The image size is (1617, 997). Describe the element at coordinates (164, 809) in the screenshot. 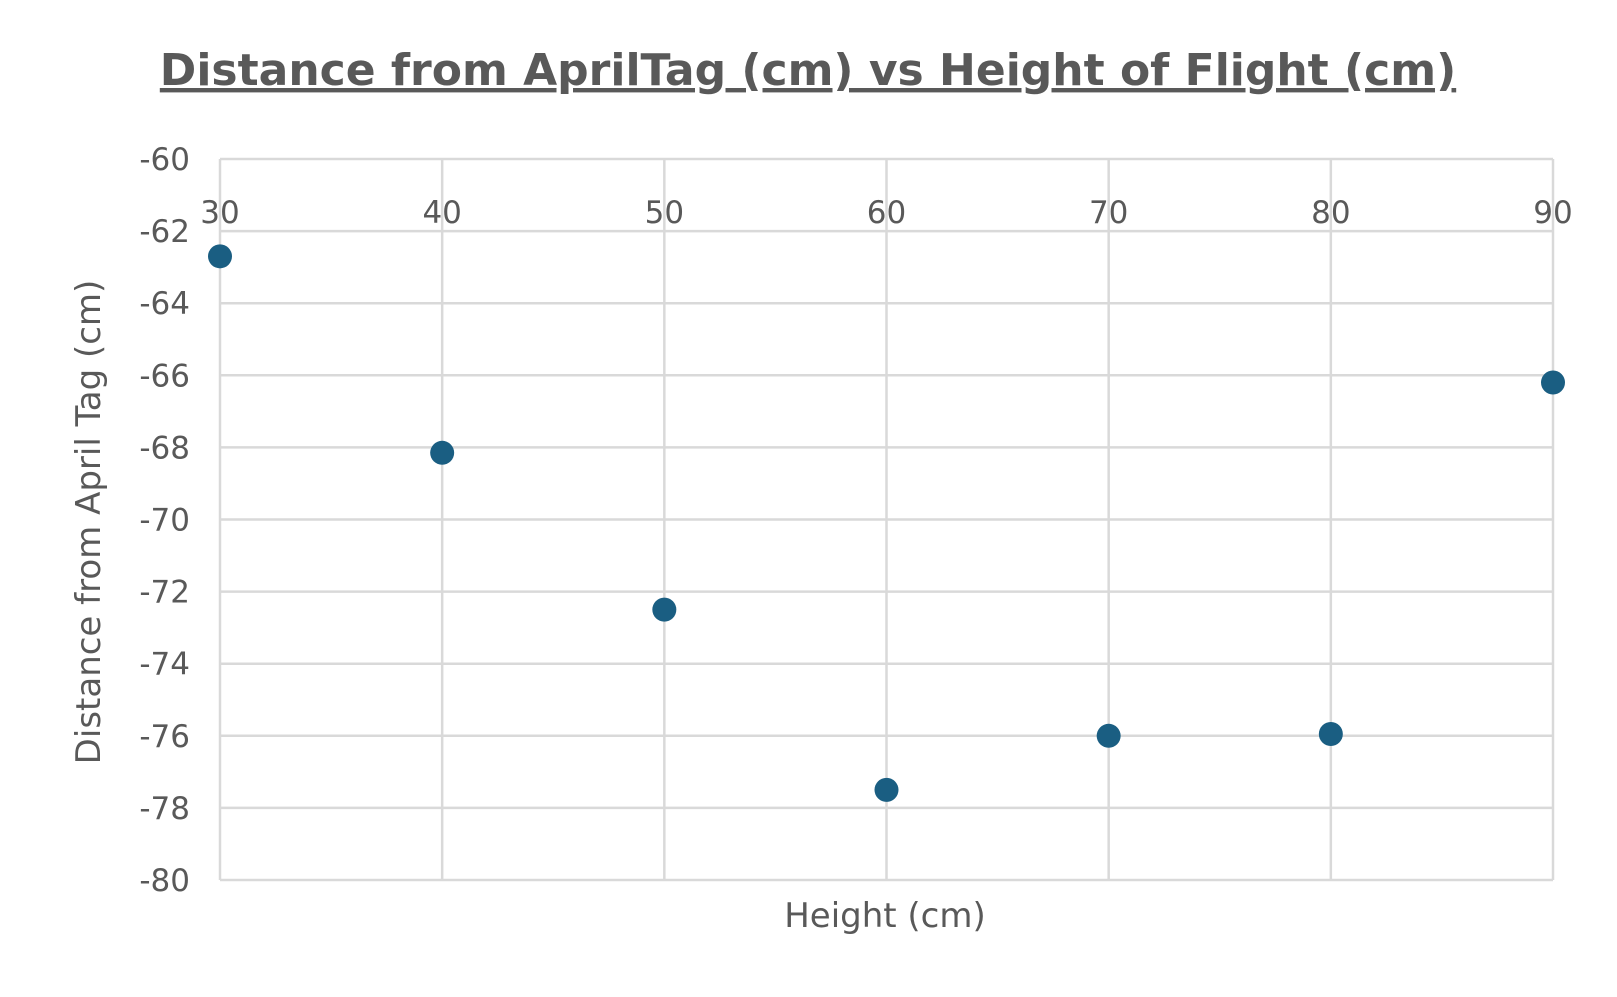

I see `y-tick-label: -78` at that location.